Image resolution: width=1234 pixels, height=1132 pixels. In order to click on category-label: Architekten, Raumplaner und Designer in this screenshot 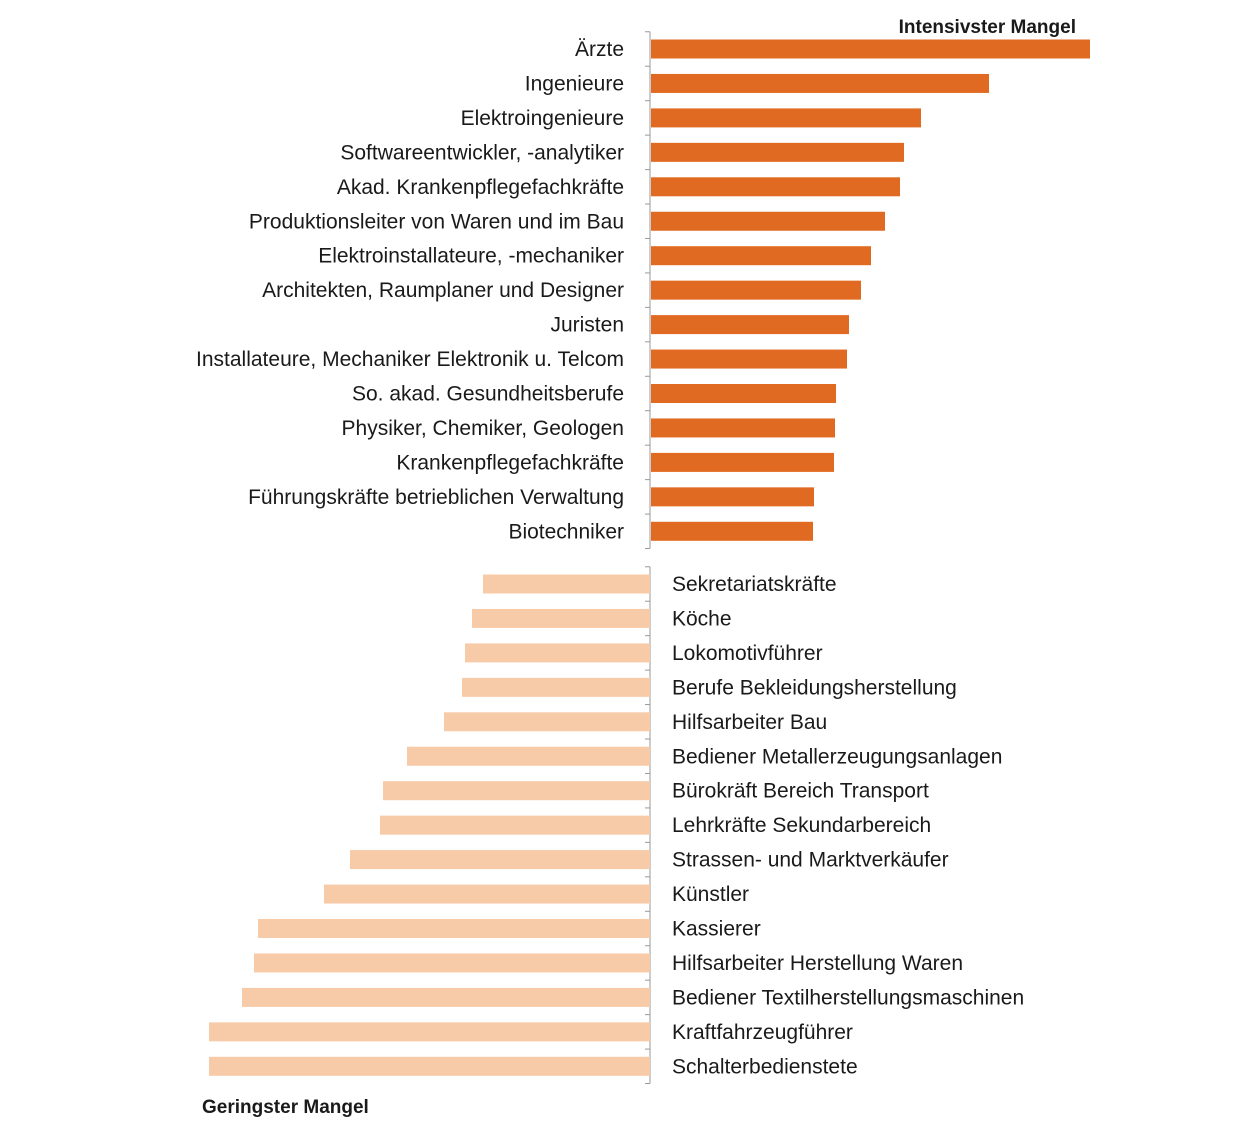, I will do `click(443, 290)`.